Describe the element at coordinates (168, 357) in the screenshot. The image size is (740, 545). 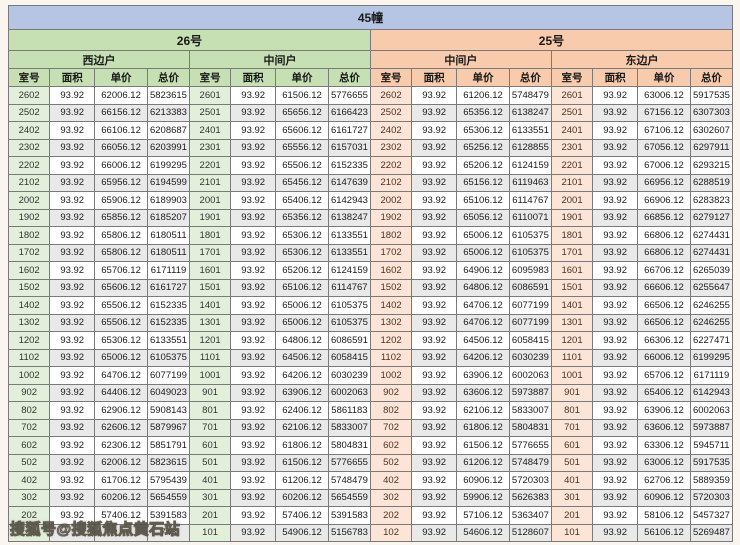
I see `value-cell: 6105375` at that location.